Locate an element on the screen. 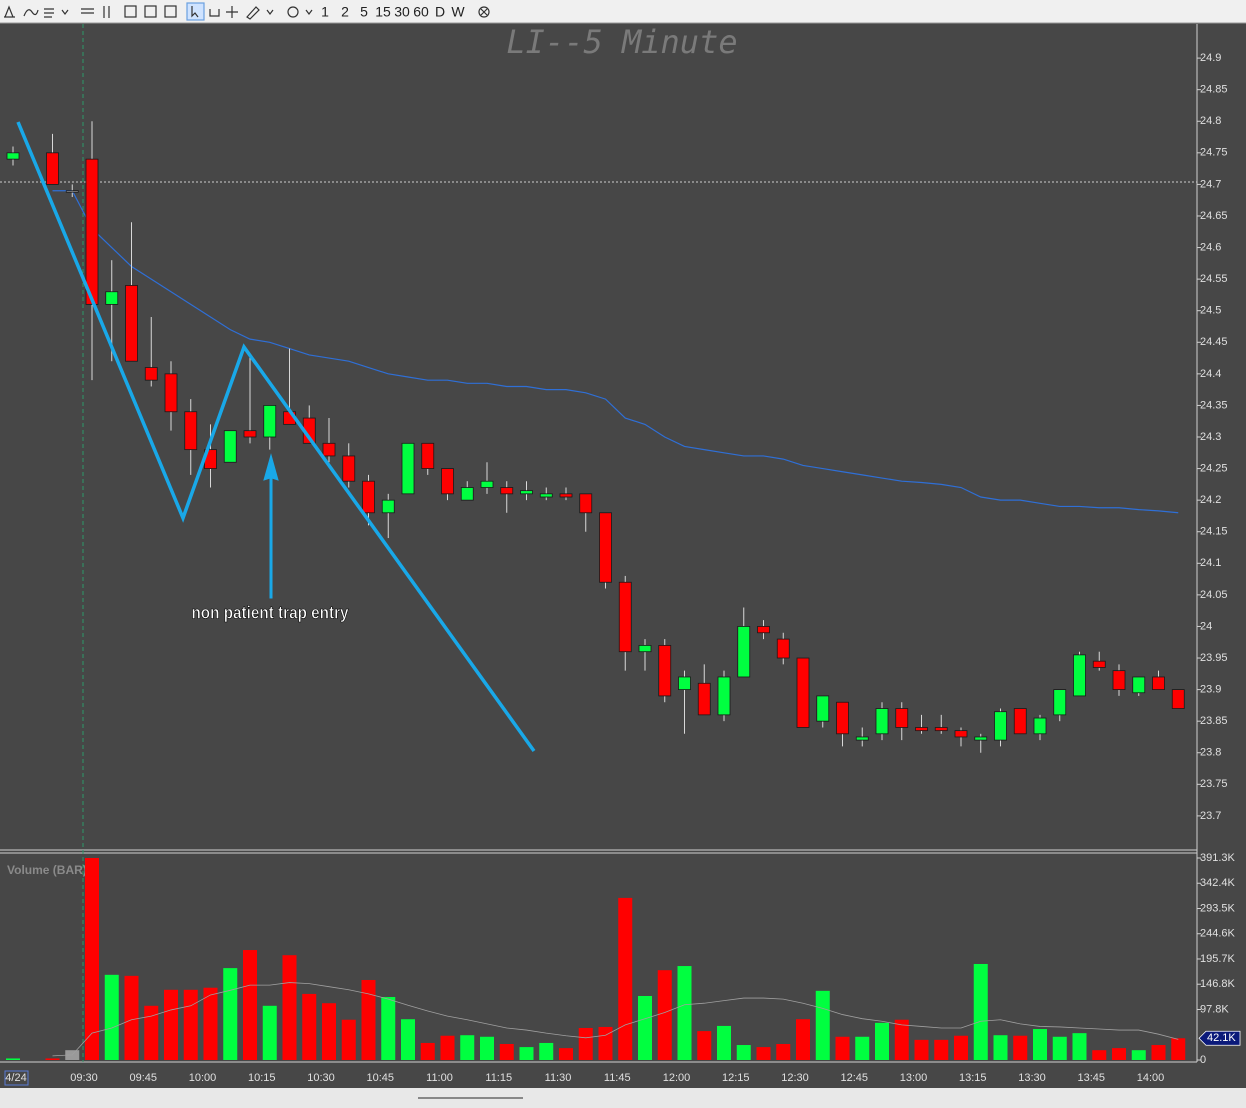  y-tick-label: 24.8 is located at coordinates (1210, 121).